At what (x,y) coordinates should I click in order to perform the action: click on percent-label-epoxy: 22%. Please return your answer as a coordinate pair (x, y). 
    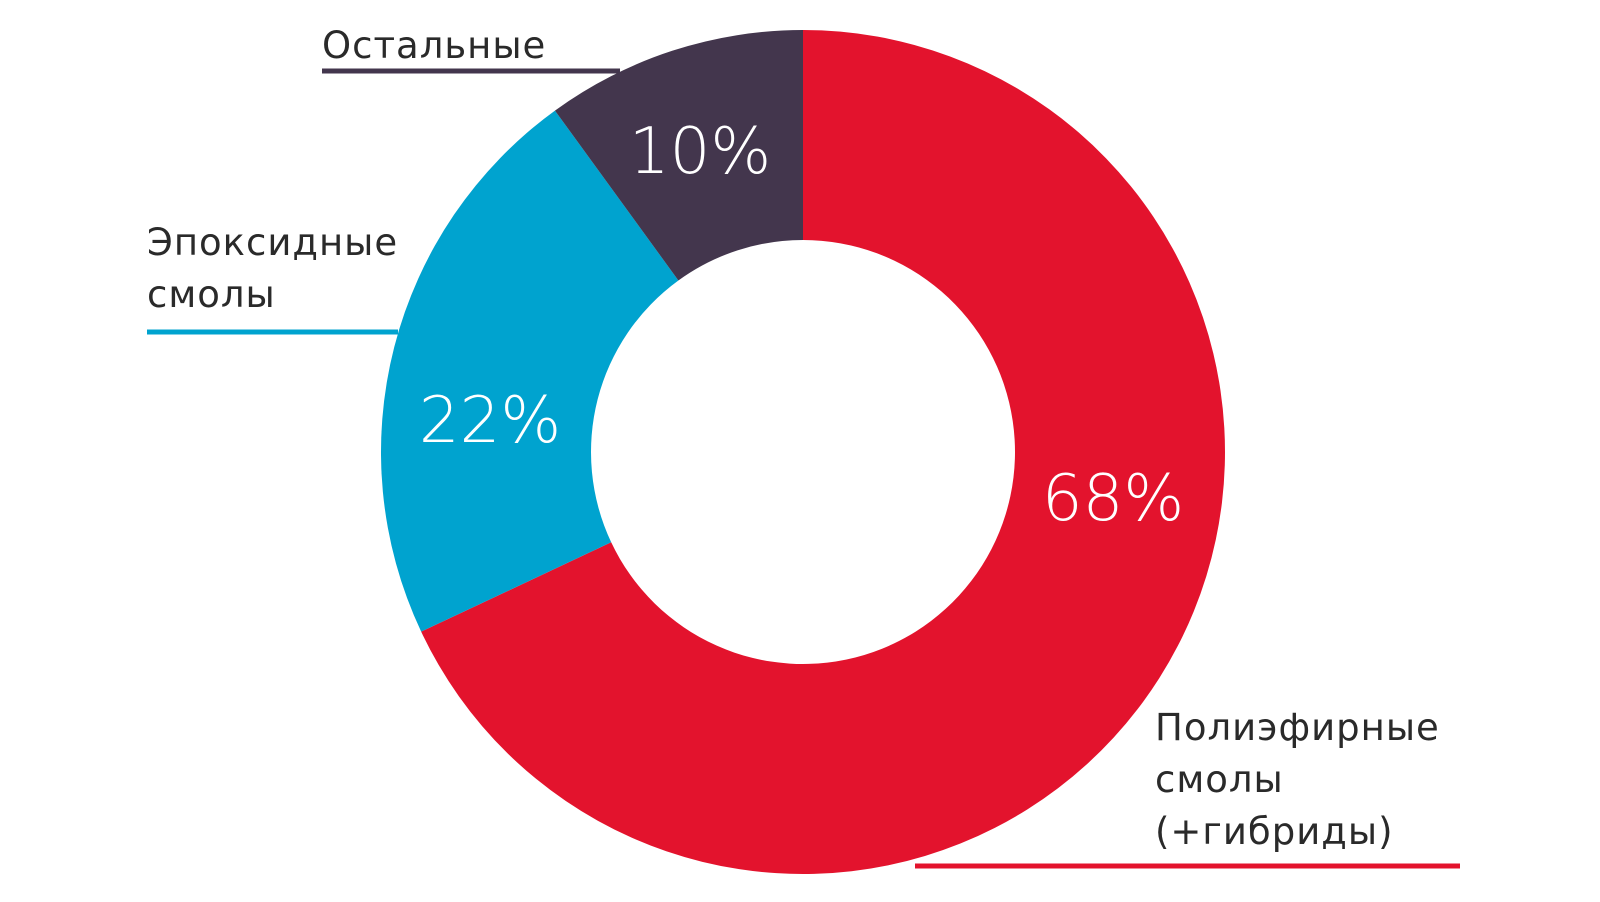
    Looking at the image, I should click on (490, 421).